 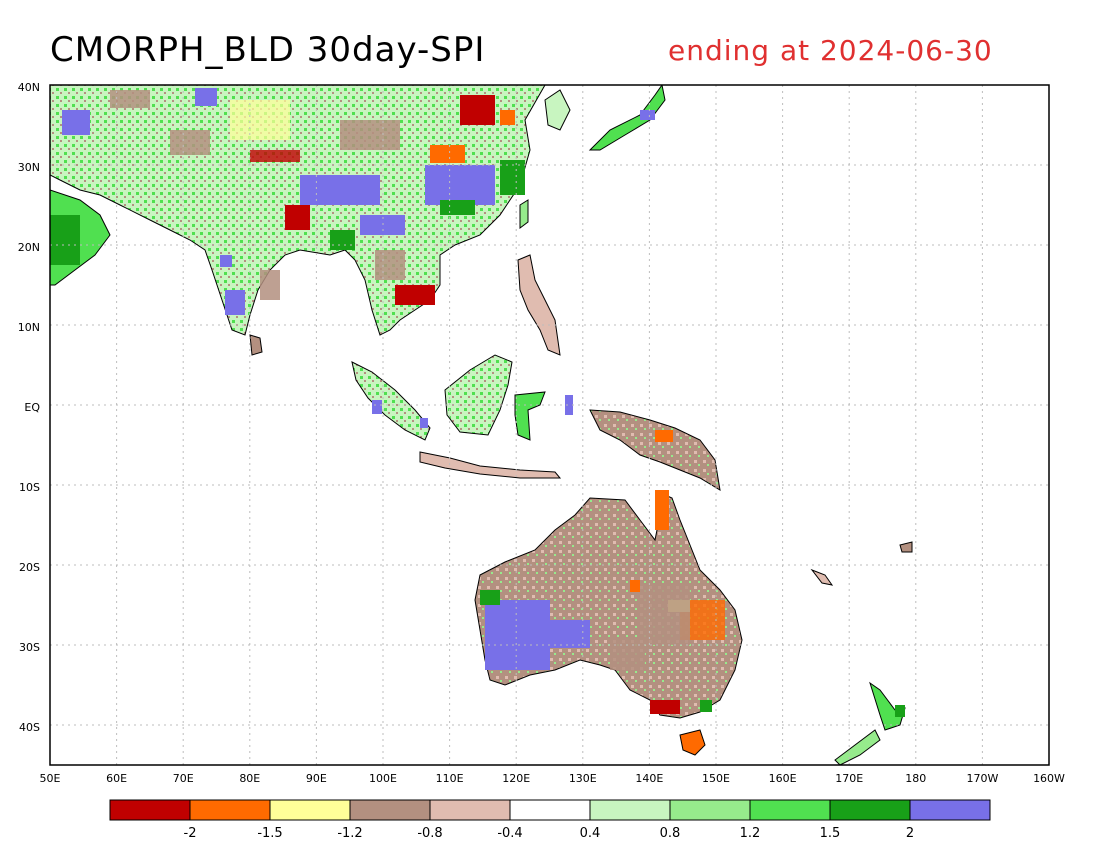 What do you see at coordinates (29, 567) in the screenshot?
I see `lat-label: 20S` at bounding box center [29, 567].